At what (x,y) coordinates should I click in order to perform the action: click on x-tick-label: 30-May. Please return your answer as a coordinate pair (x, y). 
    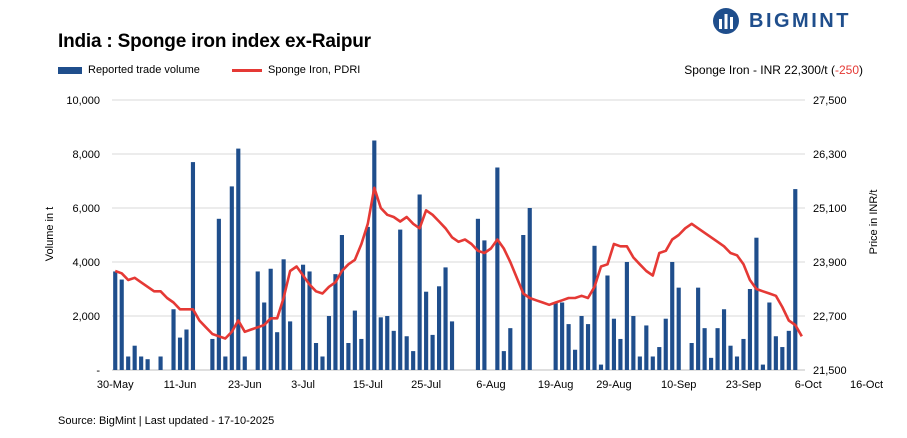
    Looking at the image, I should click on (115, 385).